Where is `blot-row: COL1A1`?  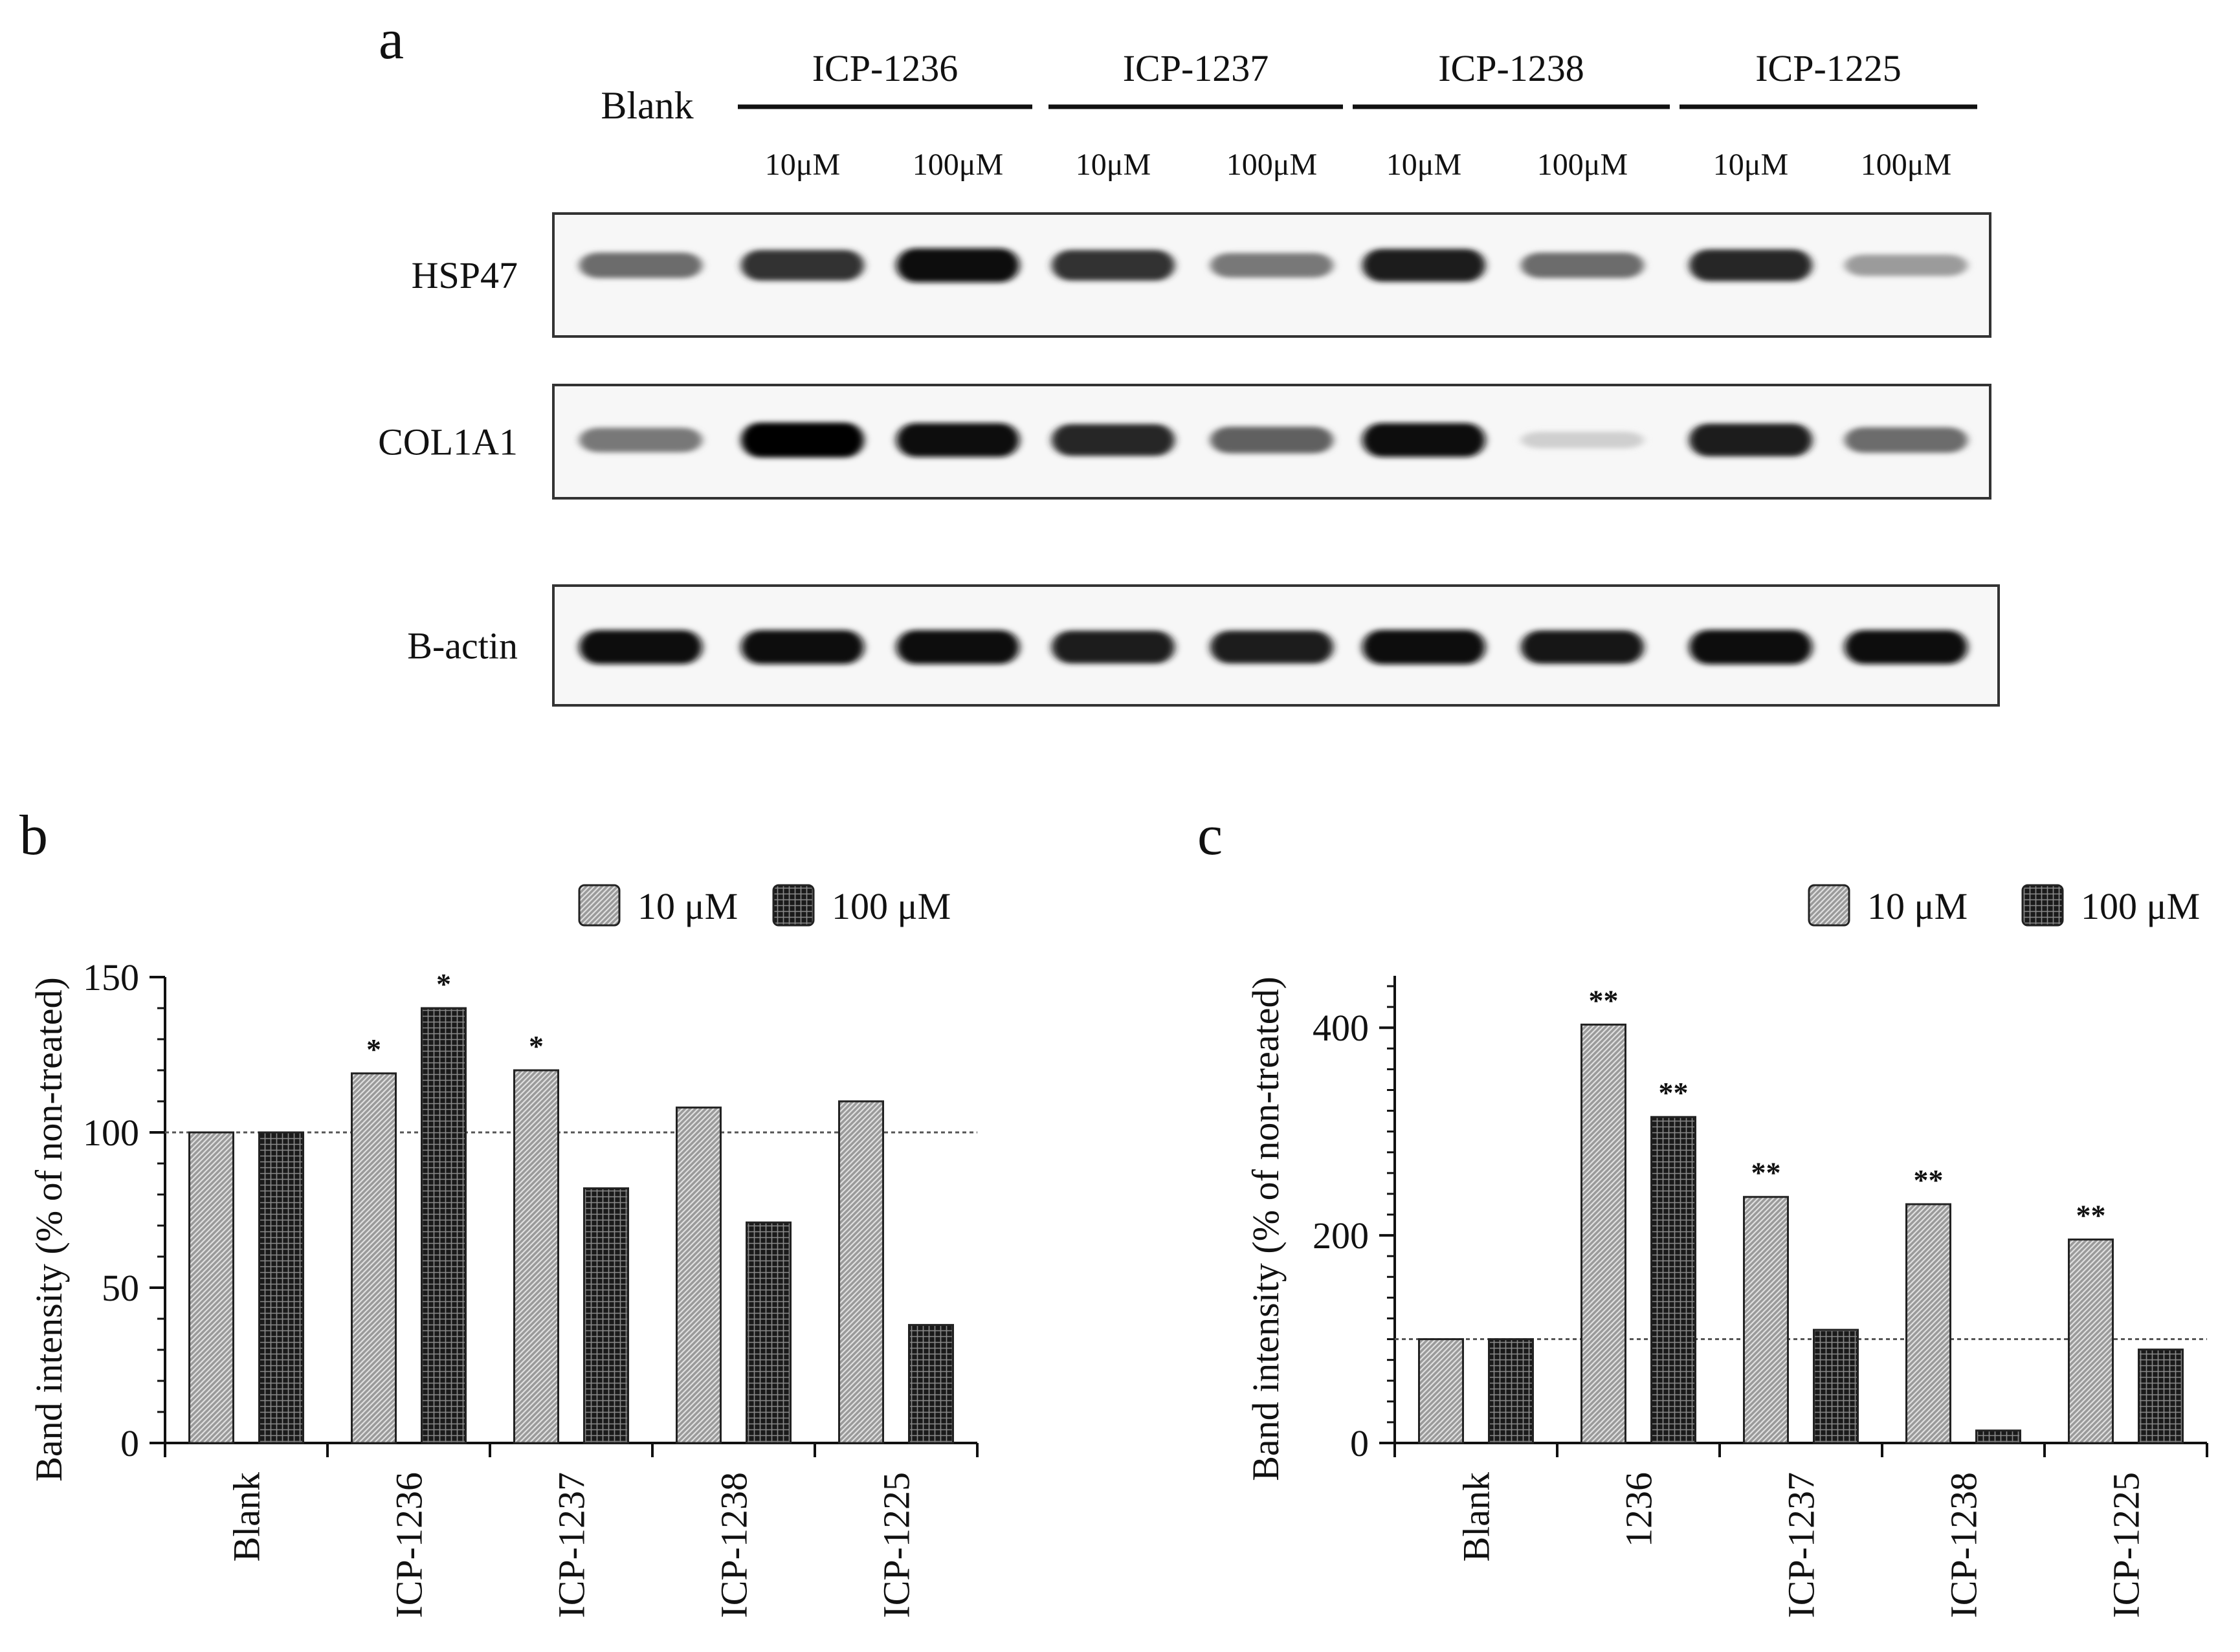 blot-row: COL1A1 is located at coordinates (1184, 442).